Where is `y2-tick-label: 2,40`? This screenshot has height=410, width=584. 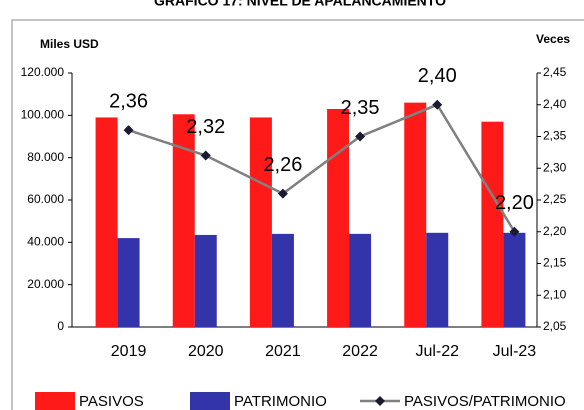
y2-tick-label: 2,40 is located at coordinates (555, 104).